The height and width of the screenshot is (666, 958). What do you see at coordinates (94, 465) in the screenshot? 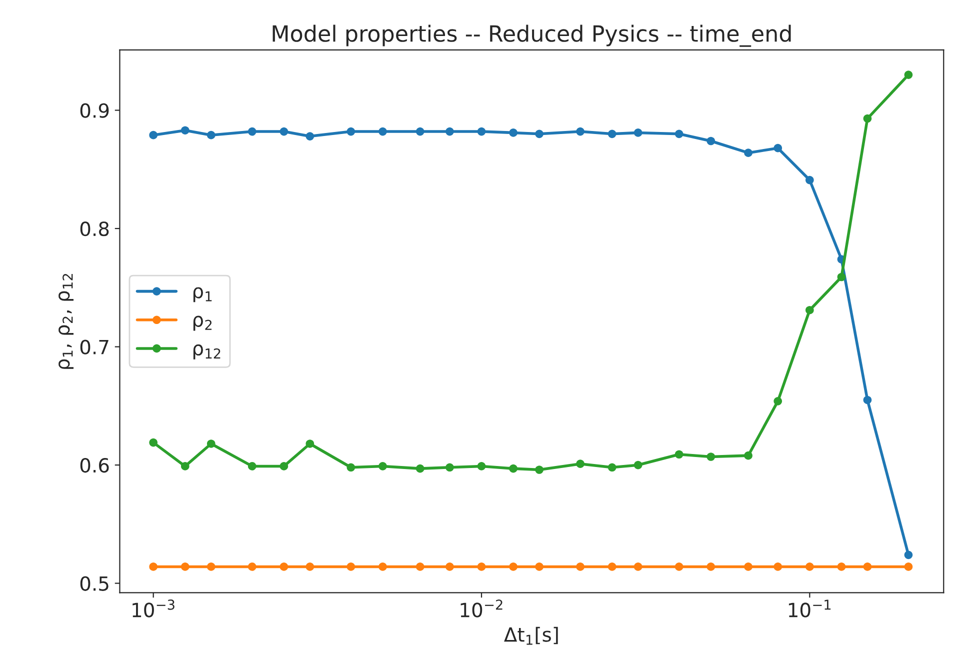
I see `y-tick-label: 0.6` at bounding box center [94, 465].